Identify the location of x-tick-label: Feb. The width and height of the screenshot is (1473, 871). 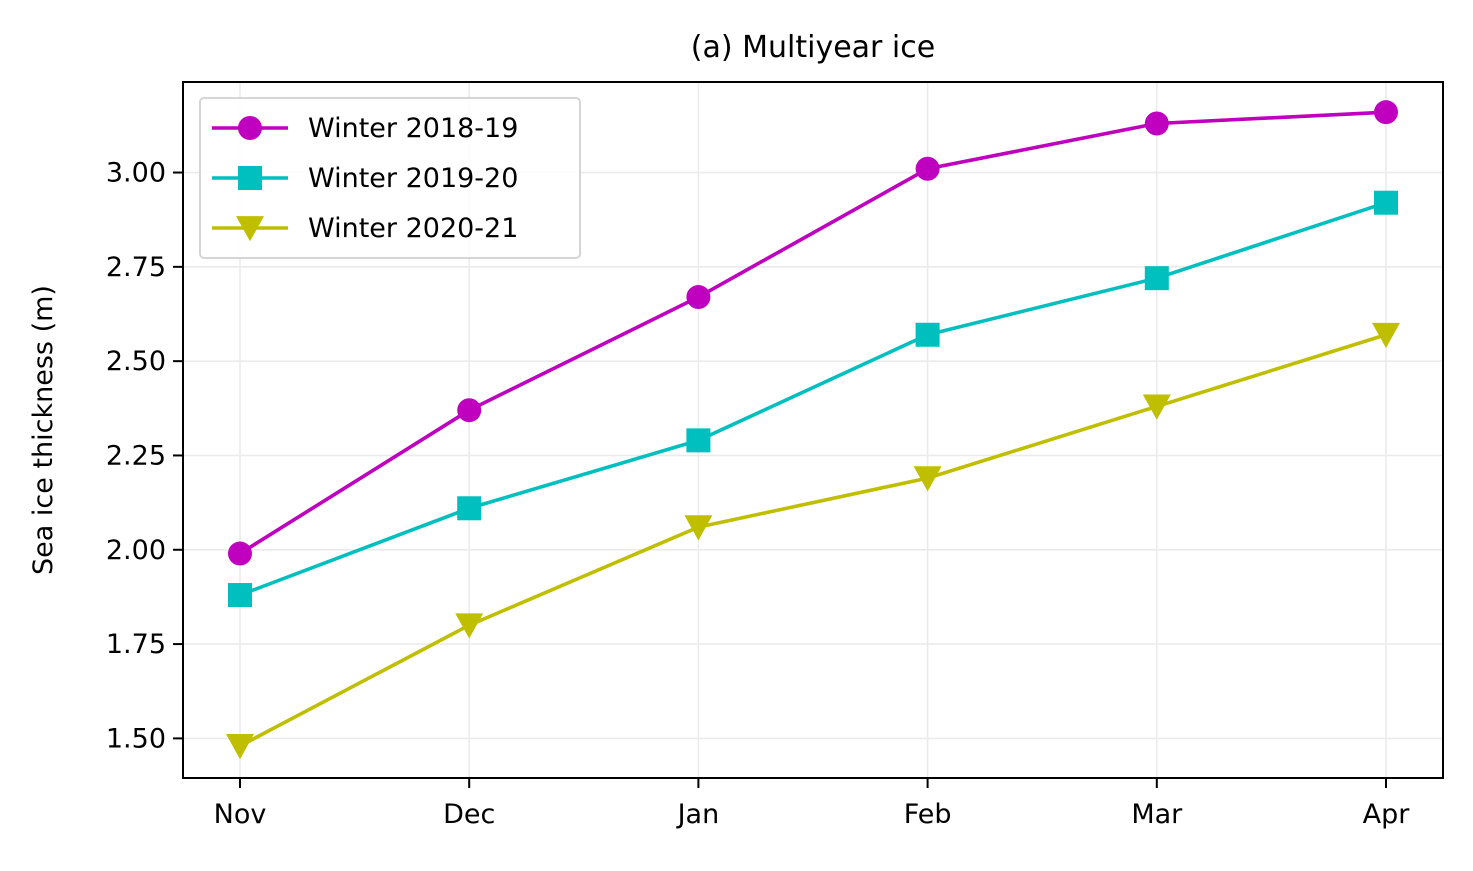
(928, 814).